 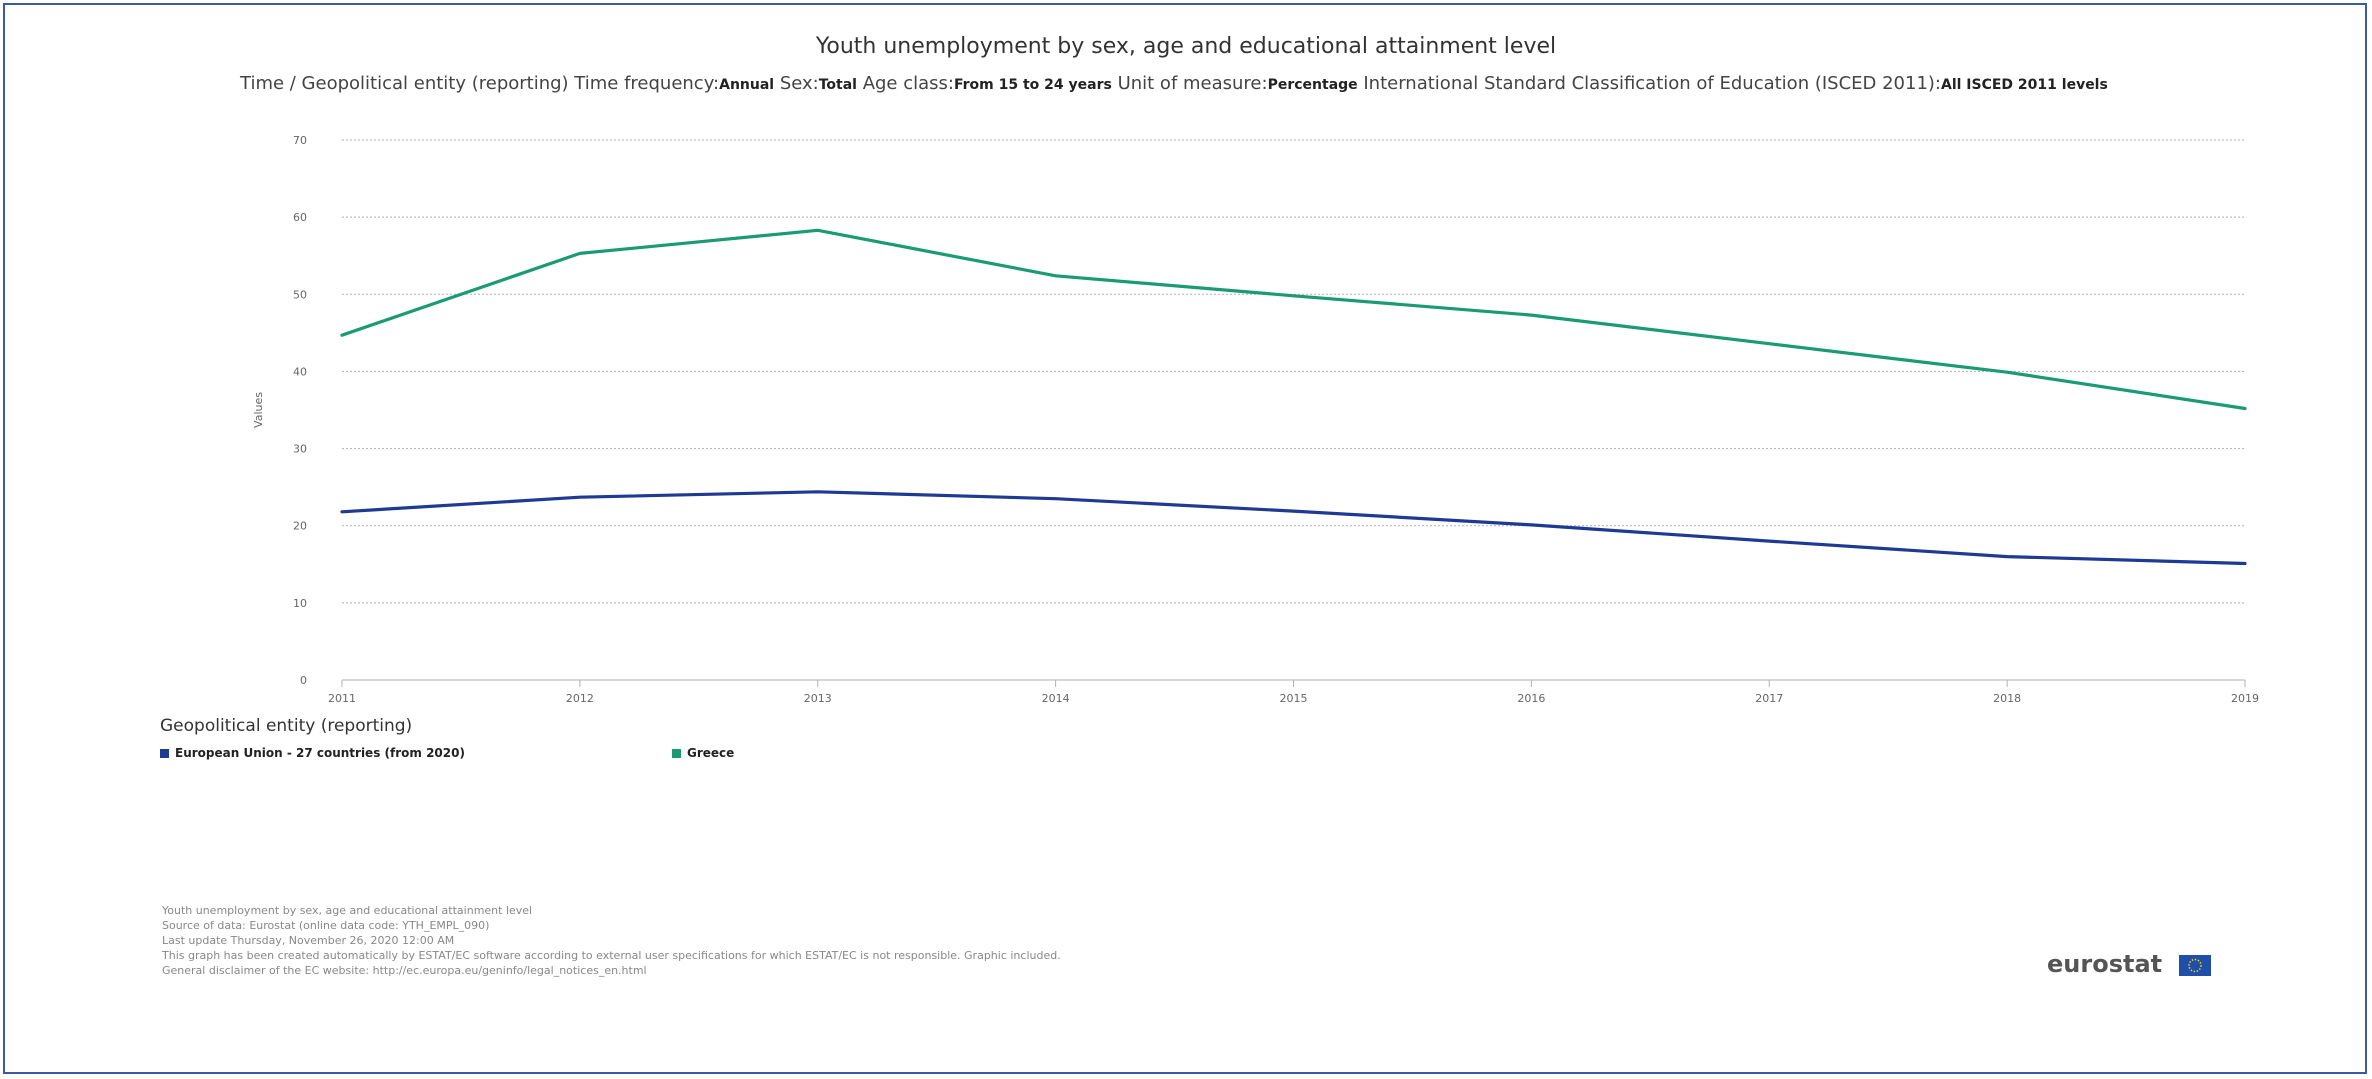 What do you see at coordinates (2024, 85) in the screenshot?
I see `subtitle-value: All ISCED 2011 levels` at bounding box center [2024, 85].